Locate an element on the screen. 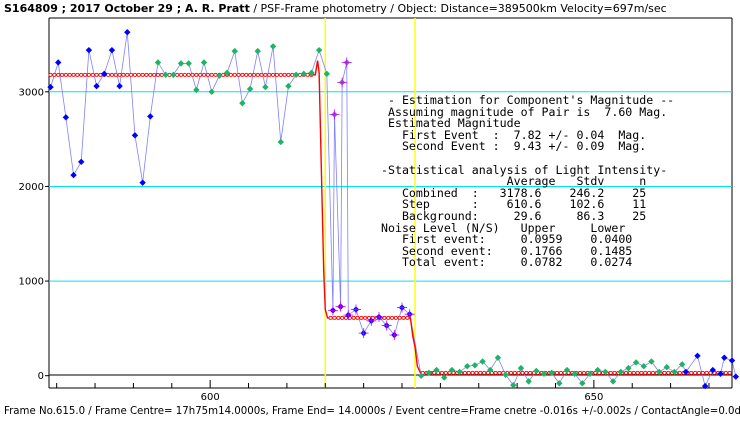 The width and height of the screenshot is (740, 425). chart-header-id: S164809 ; 2017 October 29 ; A. R. Pratt is located at coordinates (127, 8).